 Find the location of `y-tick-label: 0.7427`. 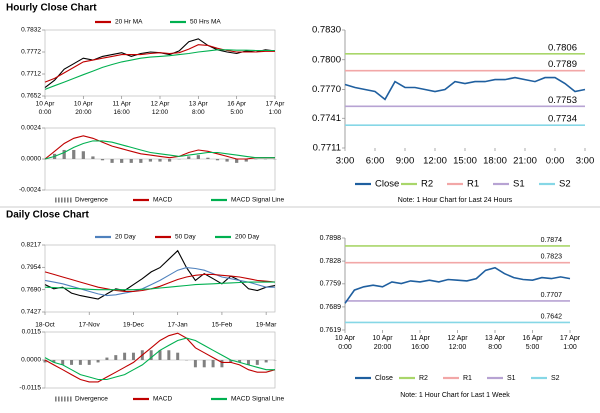

y-tick-label: 0.7427 is located at coordinates (31, 312).